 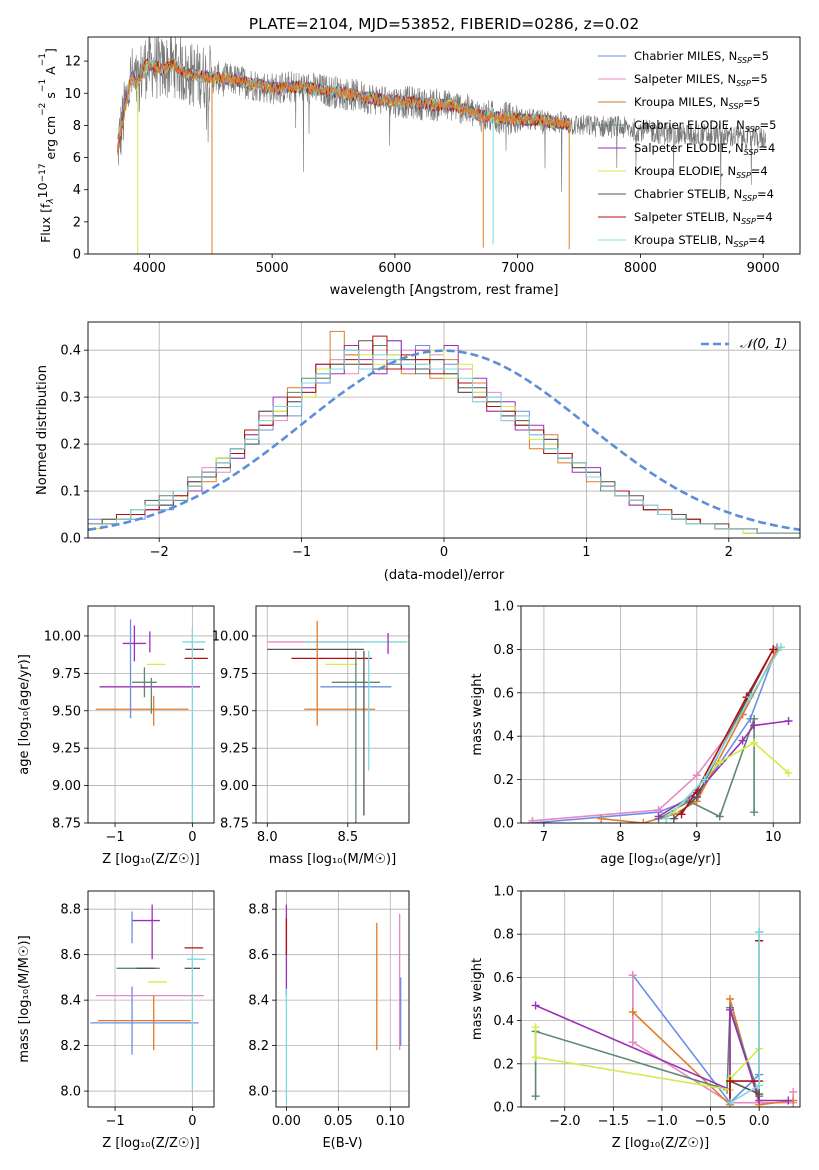 I want to click on y-tick-label: 0.8, so click(x=503, y=935).